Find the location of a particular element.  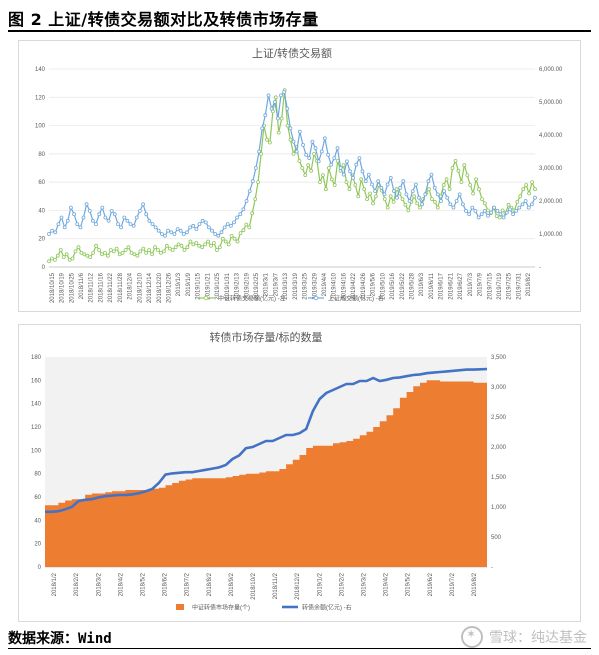

y-right-tick-label: 1,000.00 is located at coordinates (551, 235).